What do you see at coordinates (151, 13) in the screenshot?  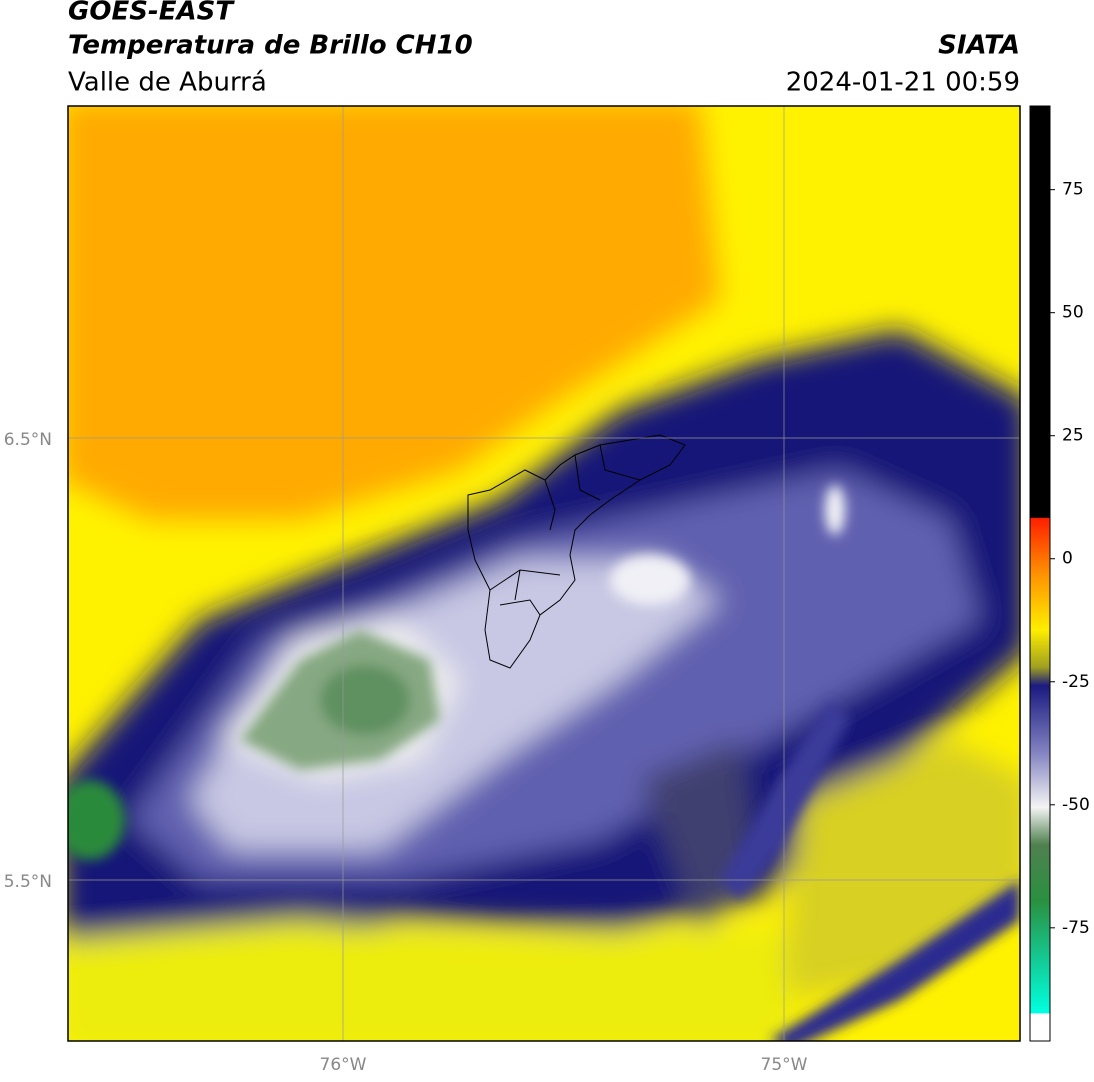 I see `satellite: GOES-EAST` at bounding box center [151, 13].